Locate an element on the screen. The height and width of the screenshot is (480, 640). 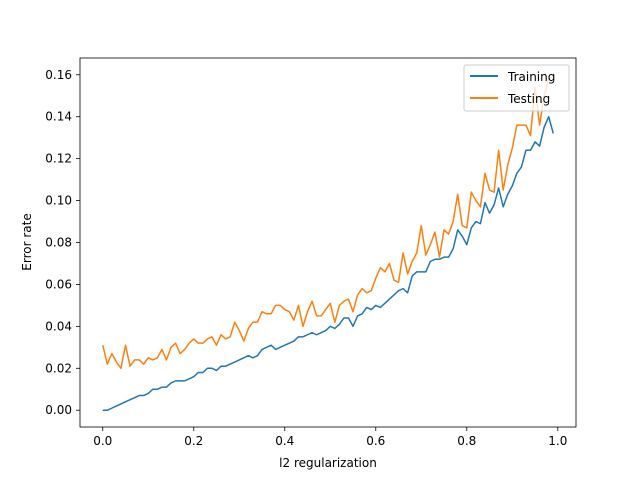
y-tick-label: 0.00 is located at coordinates (58, 410).